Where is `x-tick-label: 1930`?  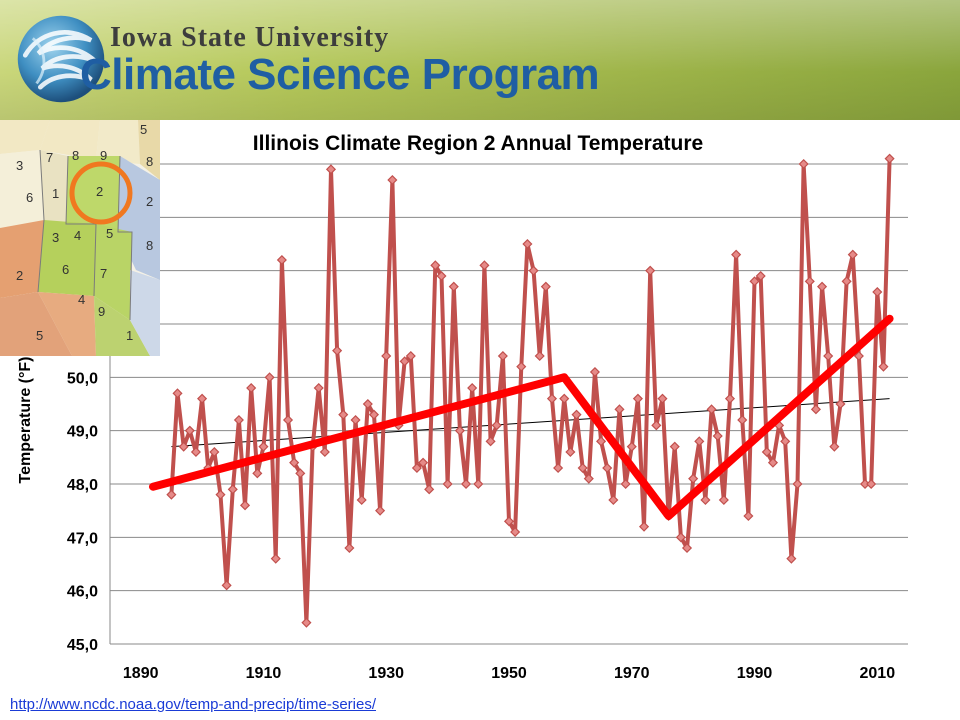
x-tick-label: 1930 is located at coordinates (386, 673).